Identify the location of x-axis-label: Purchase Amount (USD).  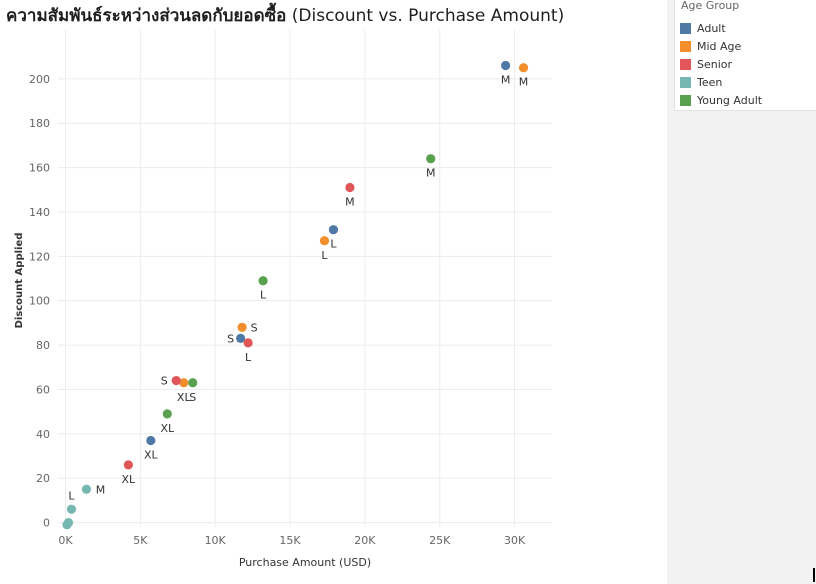
(305, 562).